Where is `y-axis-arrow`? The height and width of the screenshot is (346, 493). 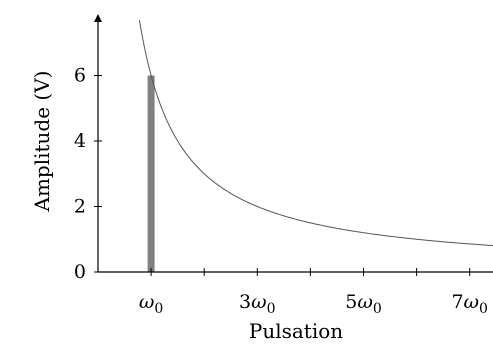
y-axis-arrow is located at coordinates (98, 18).